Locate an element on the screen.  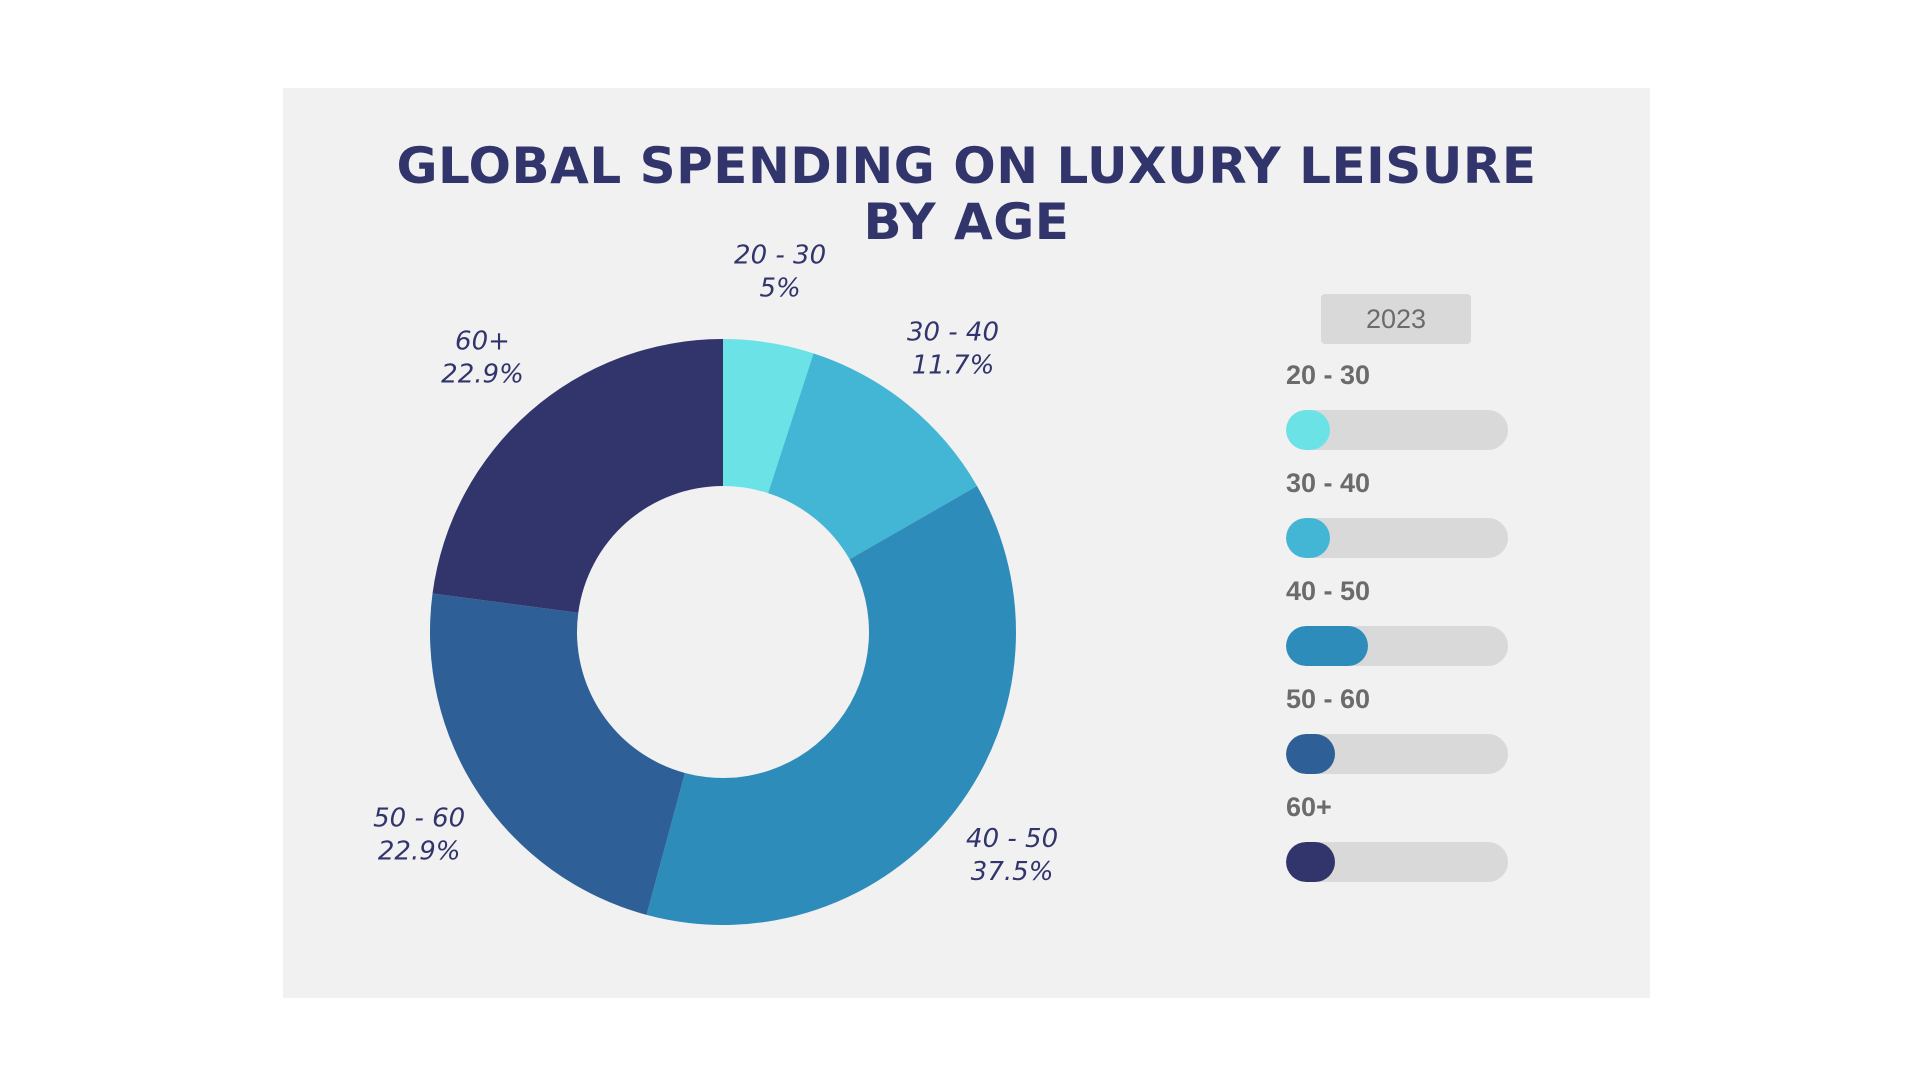
legend-label: 40 - 50 is located at coordinates (1328, 591).